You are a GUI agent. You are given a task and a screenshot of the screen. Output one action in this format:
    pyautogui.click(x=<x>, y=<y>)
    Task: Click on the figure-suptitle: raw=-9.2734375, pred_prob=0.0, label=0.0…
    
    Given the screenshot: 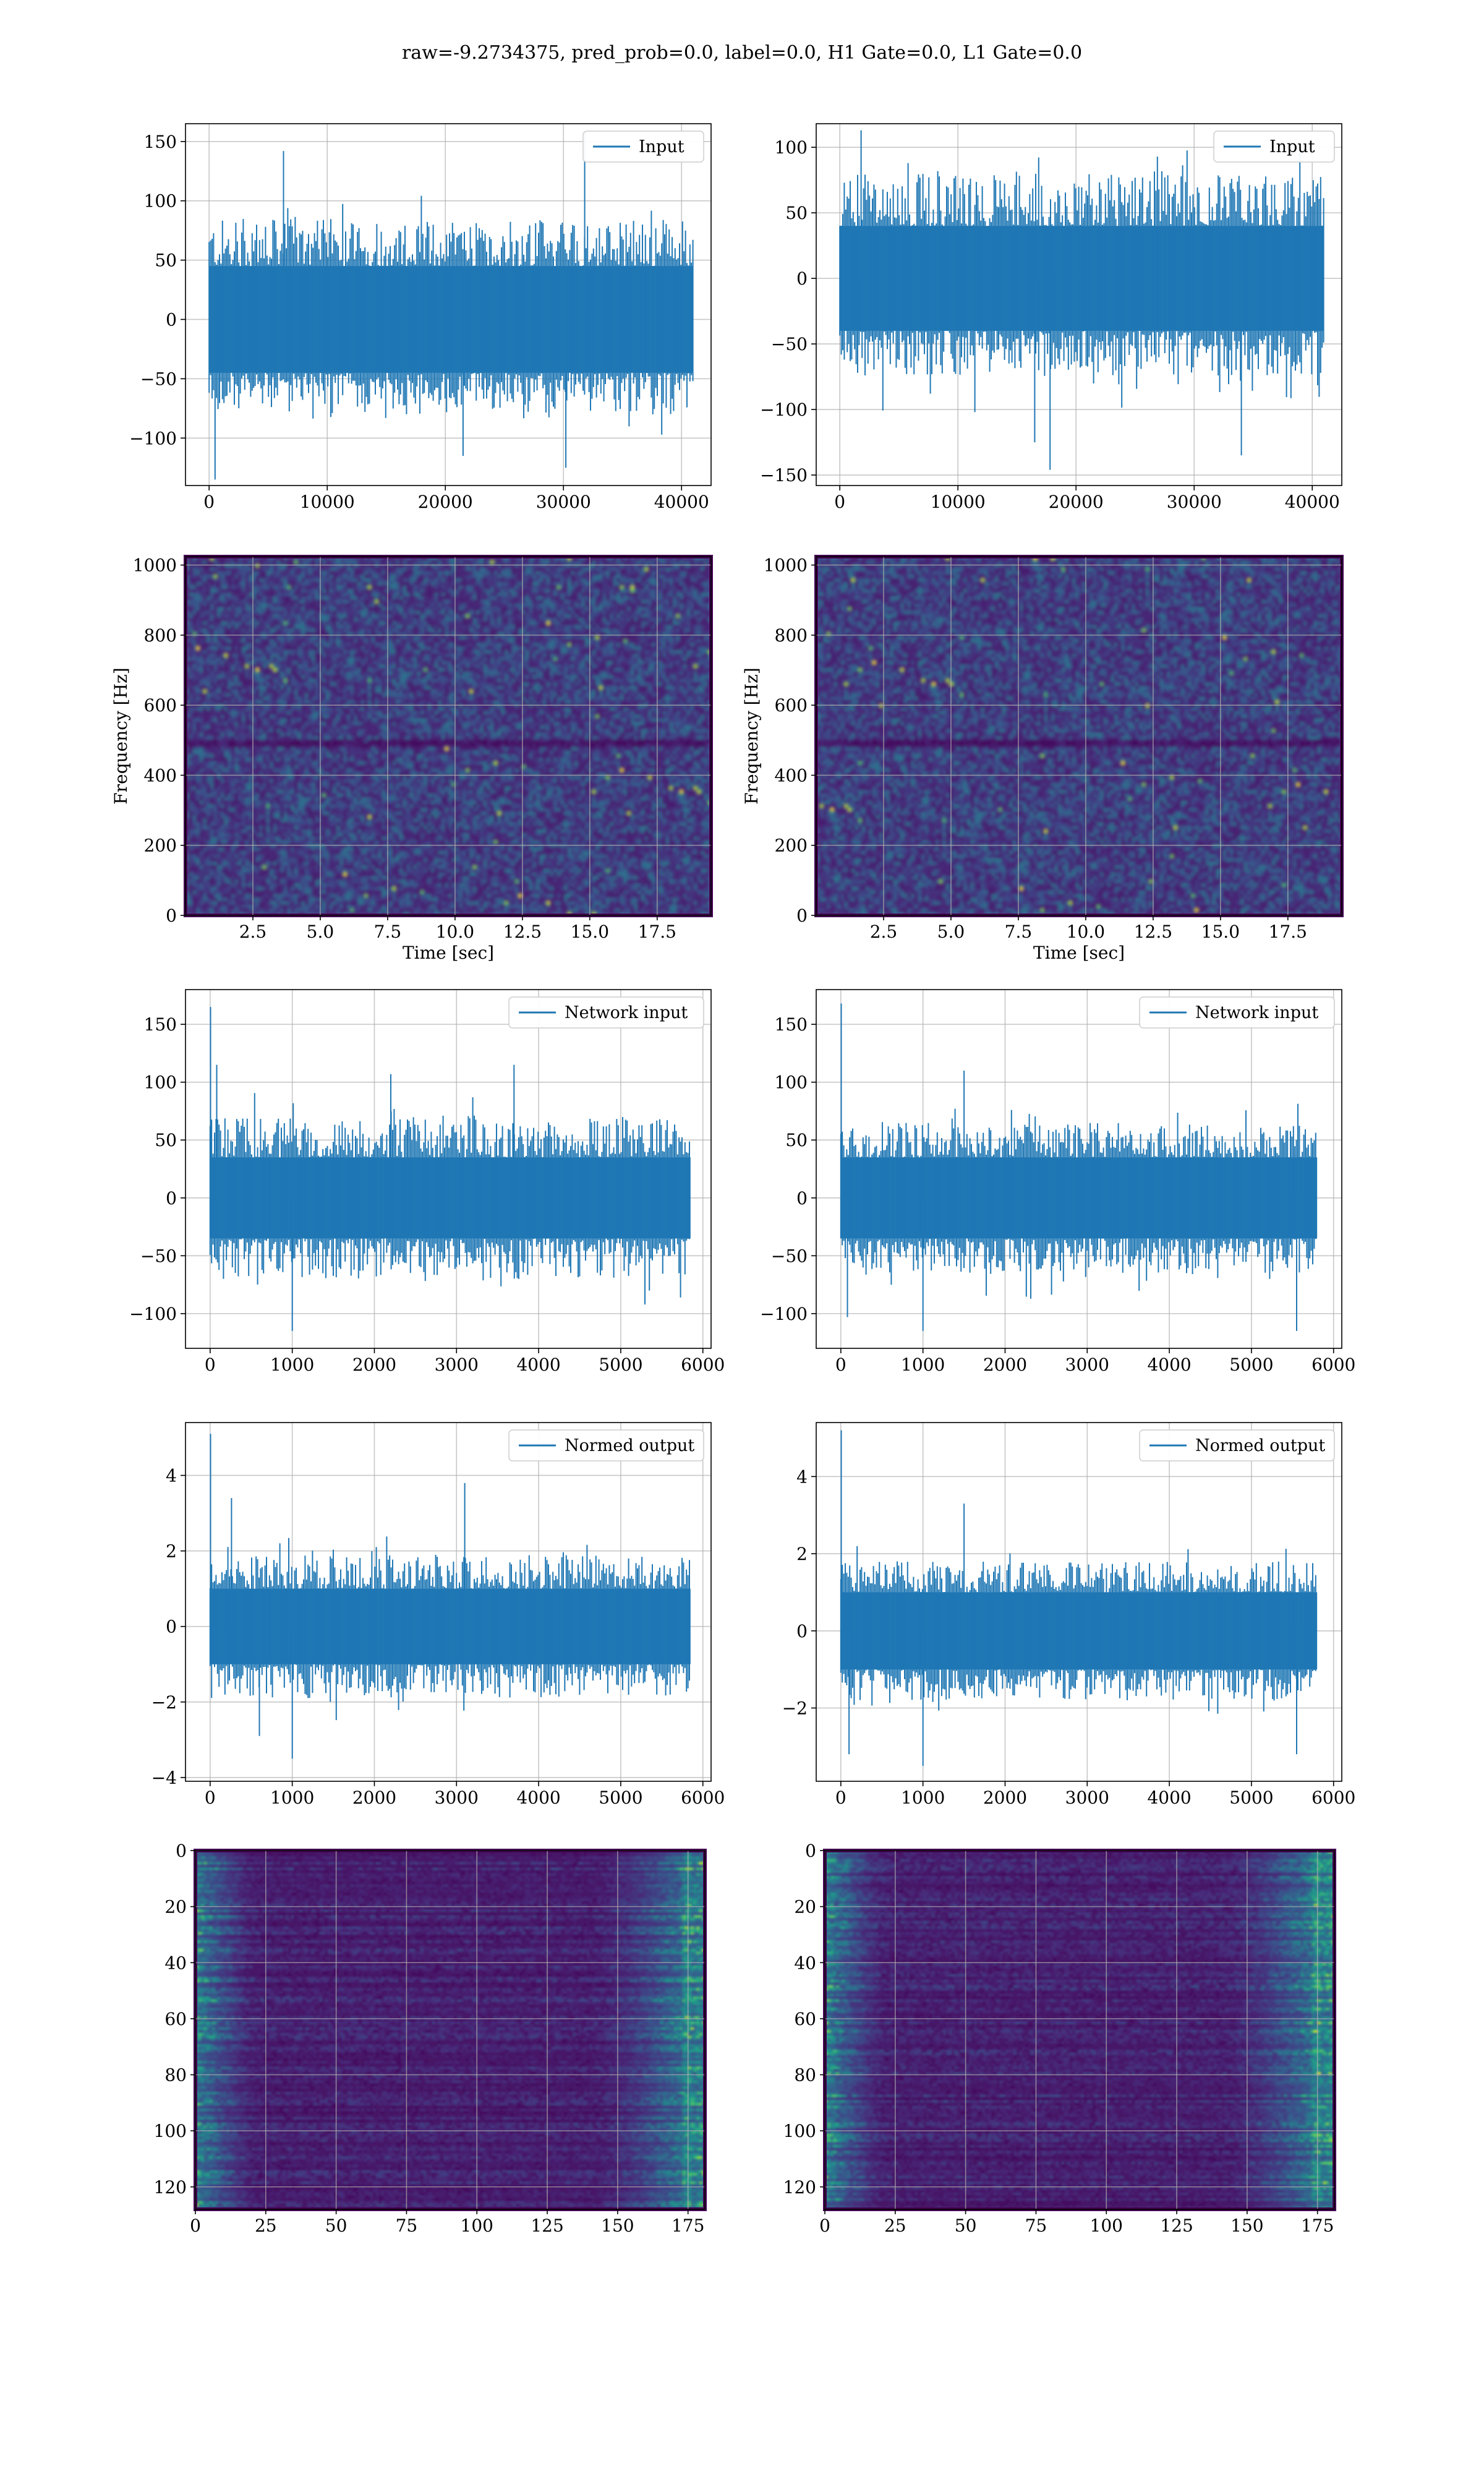 What is the action you would take?
    pyautogui.click(x=742, y=53)
    